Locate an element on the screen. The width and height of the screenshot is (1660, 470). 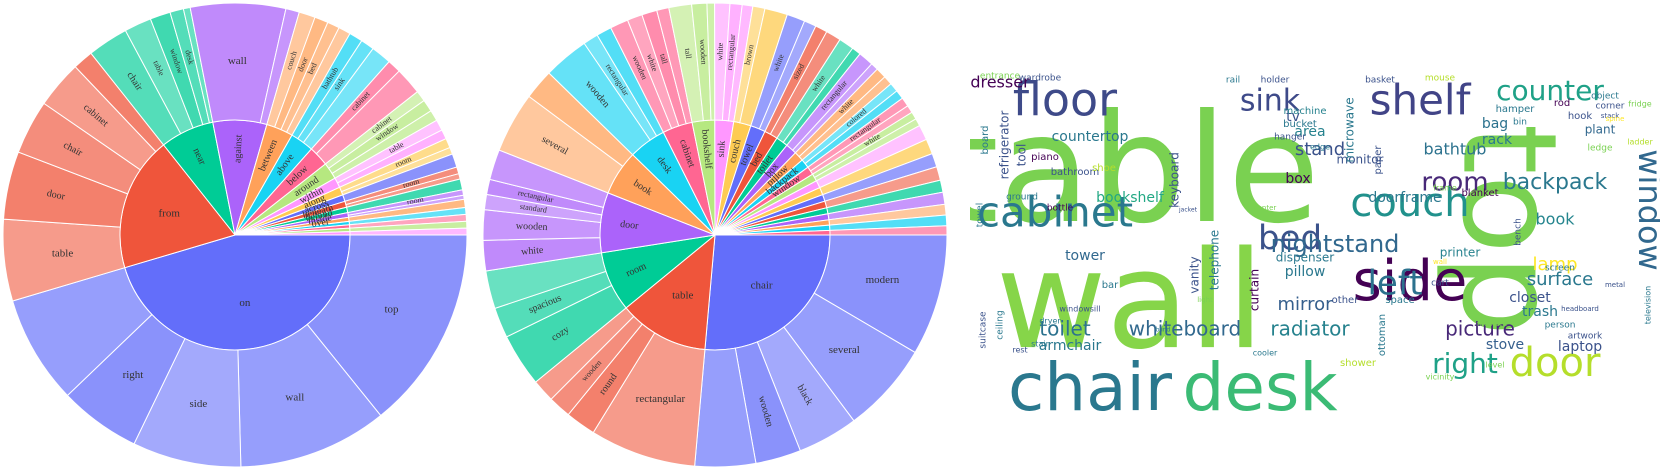
word-cloud-word: blind is located at coordinates (1163, 330).